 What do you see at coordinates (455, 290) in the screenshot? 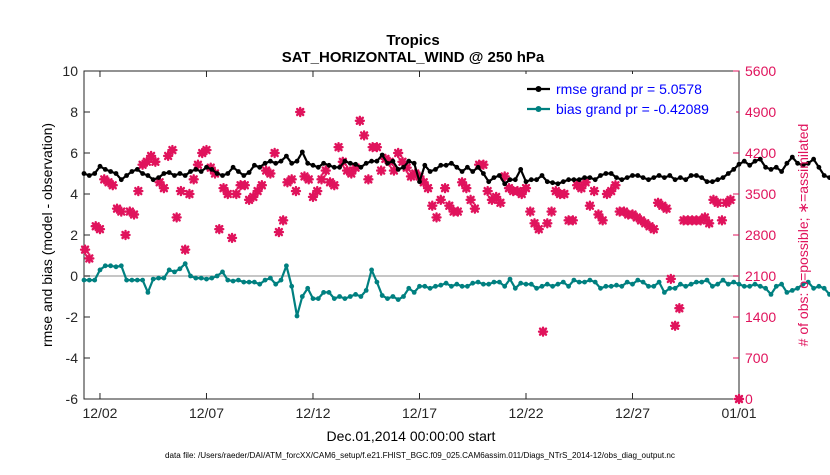
I see `bias-series` at bounding box center [455, 290].